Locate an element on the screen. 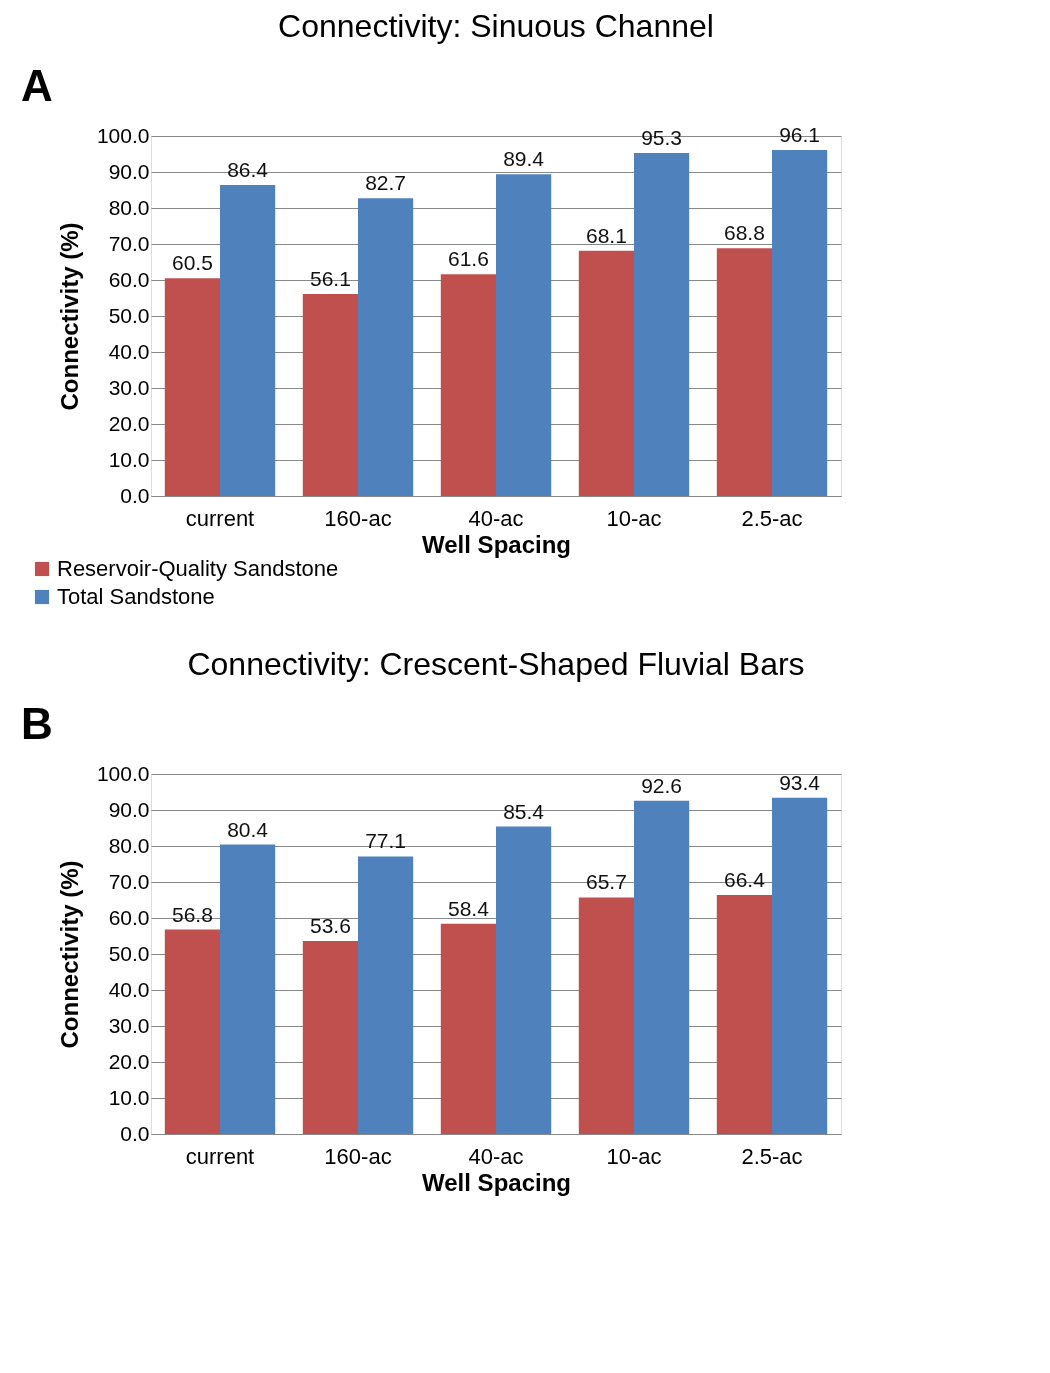 The height and width of the screenshot is (1373, 1050). chart-title: Connectivity: Crescent-Shaped Fluvial Bars is located at coordinates (496, 664).